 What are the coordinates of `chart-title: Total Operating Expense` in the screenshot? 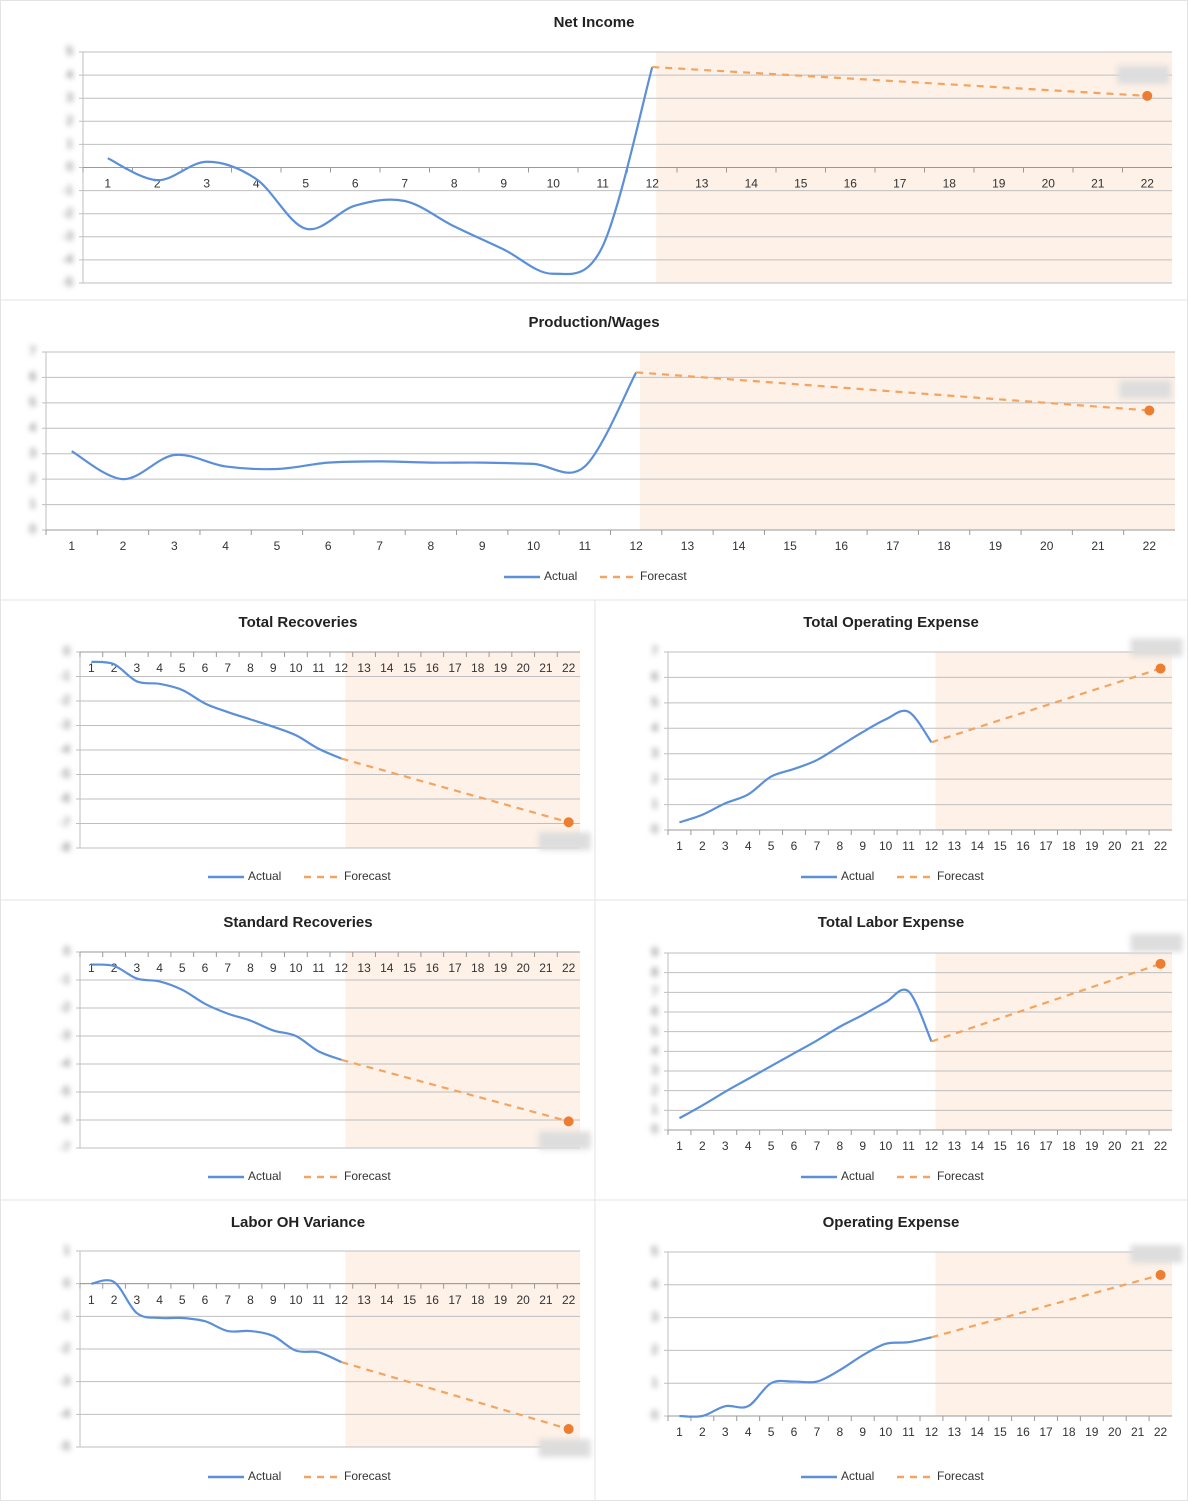 It's located at (891, 622).